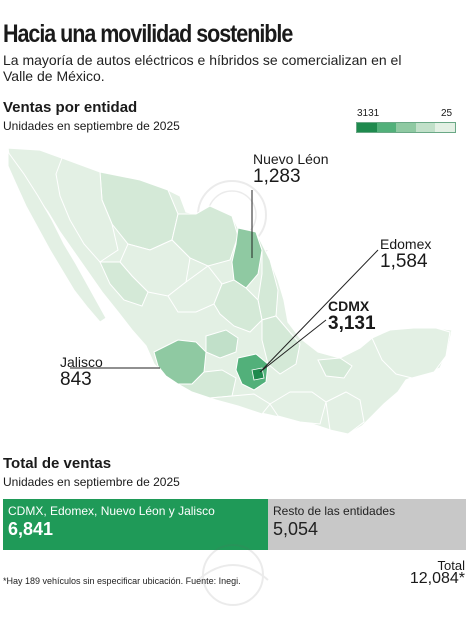 This screenshot has height=620, width=469. I want to click on callout-edomex: Edomex 1,584, so click(405, 253).